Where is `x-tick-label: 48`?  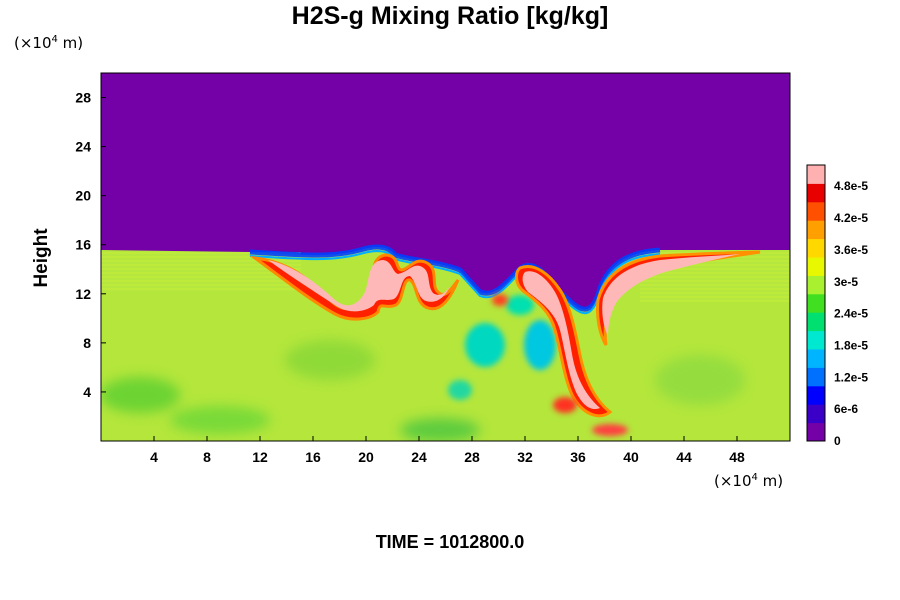
x-tick-label: 48 is located at coordinates (737, 457).